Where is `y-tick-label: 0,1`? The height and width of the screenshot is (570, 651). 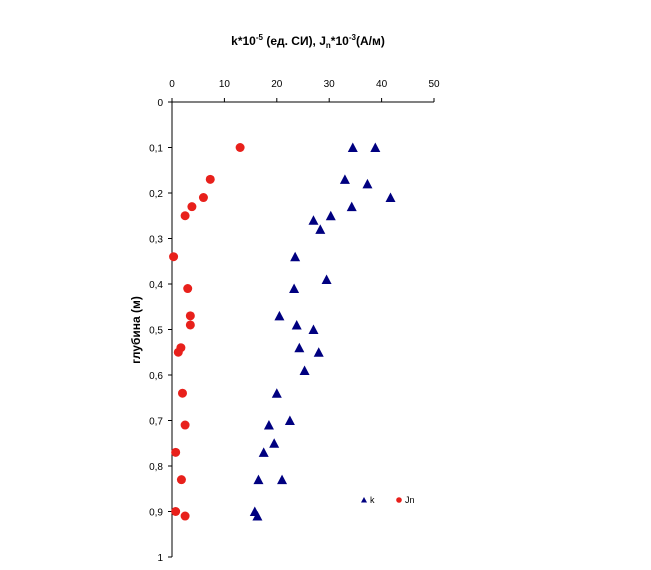
y-tick-label: 0,1 is located at coordinates (156, 149).